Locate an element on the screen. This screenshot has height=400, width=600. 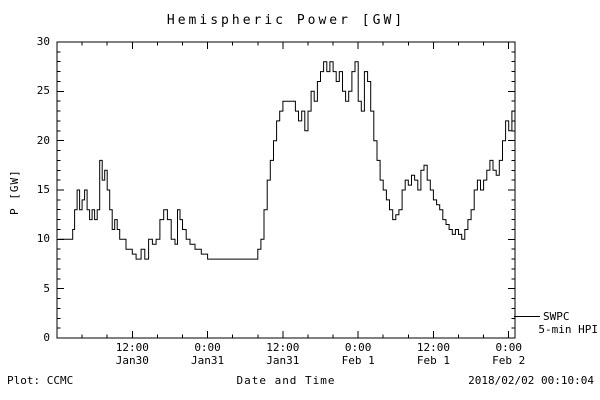
x-axis-label: Date and Time is located at coordinates (286, 380).